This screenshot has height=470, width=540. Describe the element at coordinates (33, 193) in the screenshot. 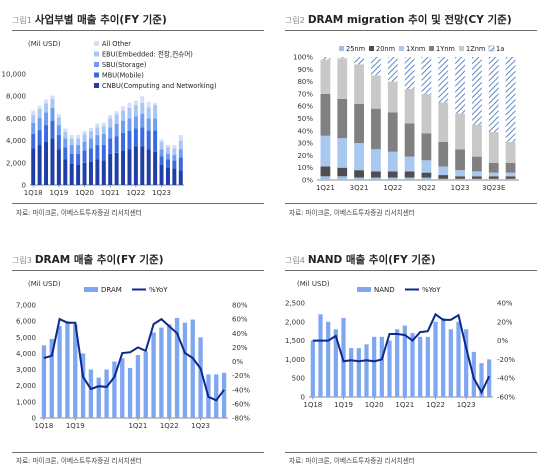

I see `x-tick-label: 1Q18` at that location.